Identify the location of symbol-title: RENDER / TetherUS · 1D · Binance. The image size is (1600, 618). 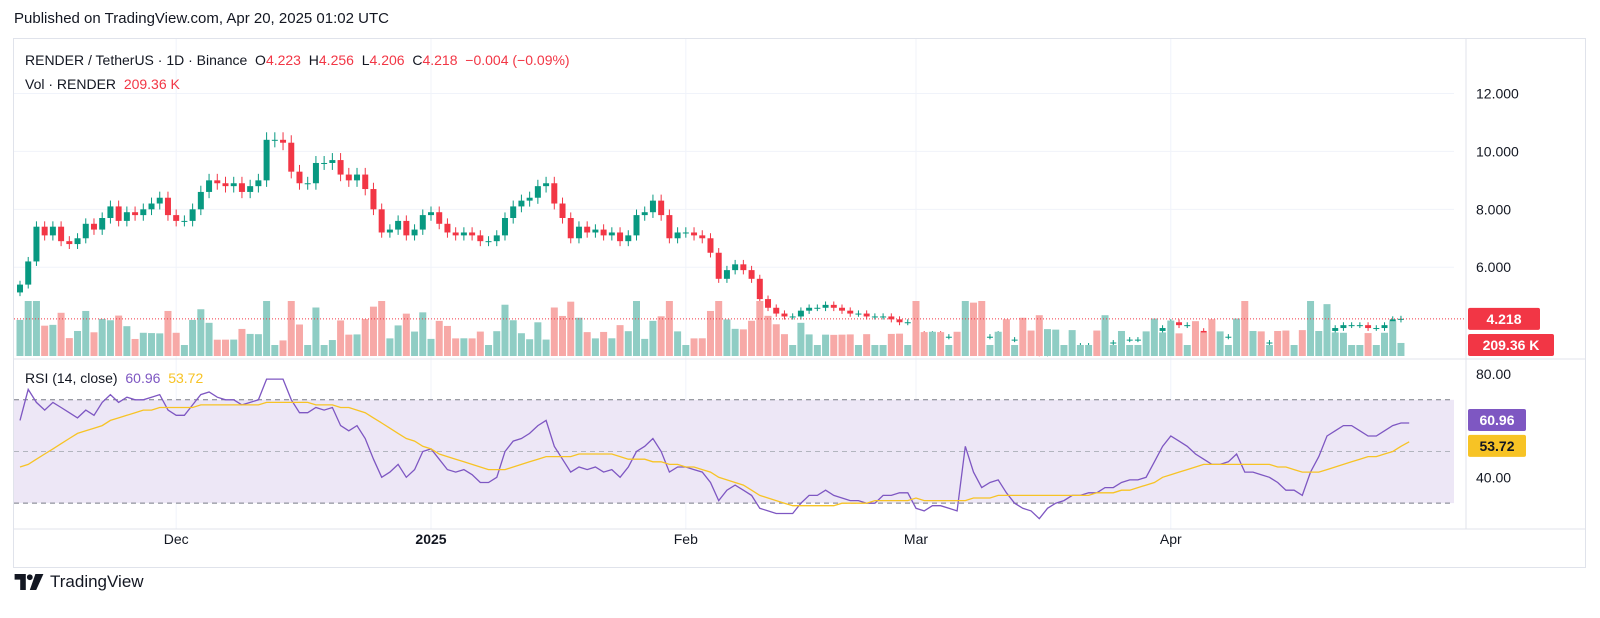
(136, 60).